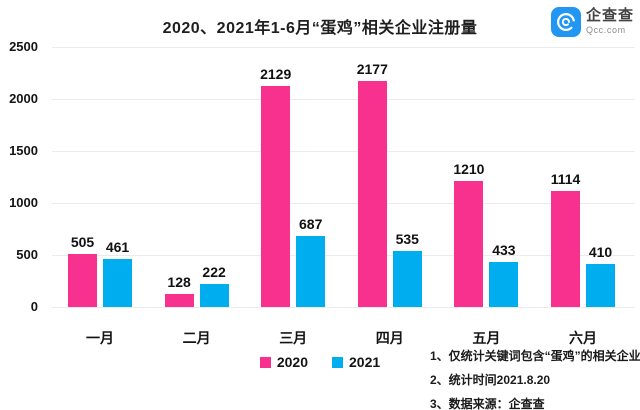 Image resolution: width=640 pixels, height=410 pixels. I want to click on y-axis-tick-label: 2000, so click(23, 98).